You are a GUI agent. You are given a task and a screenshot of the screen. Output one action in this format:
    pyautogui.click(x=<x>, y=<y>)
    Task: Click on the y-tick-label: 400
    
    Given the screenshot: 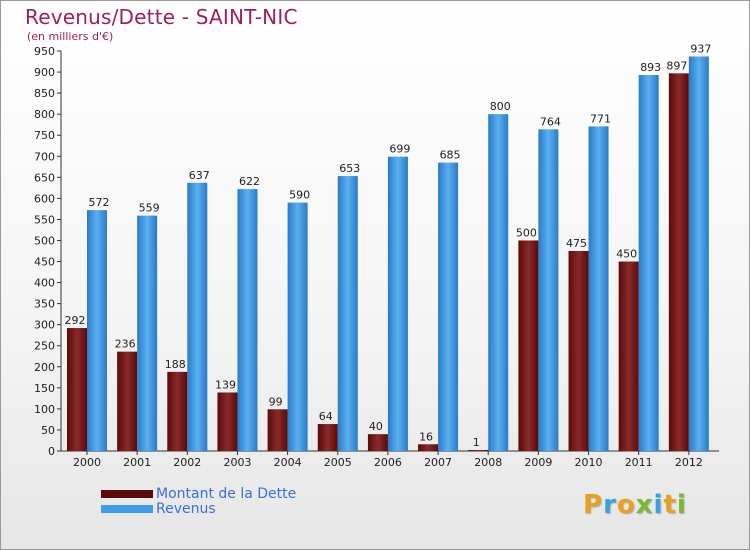 What is the action you would take?
    pyautogui.click(x=44, y=283)
    